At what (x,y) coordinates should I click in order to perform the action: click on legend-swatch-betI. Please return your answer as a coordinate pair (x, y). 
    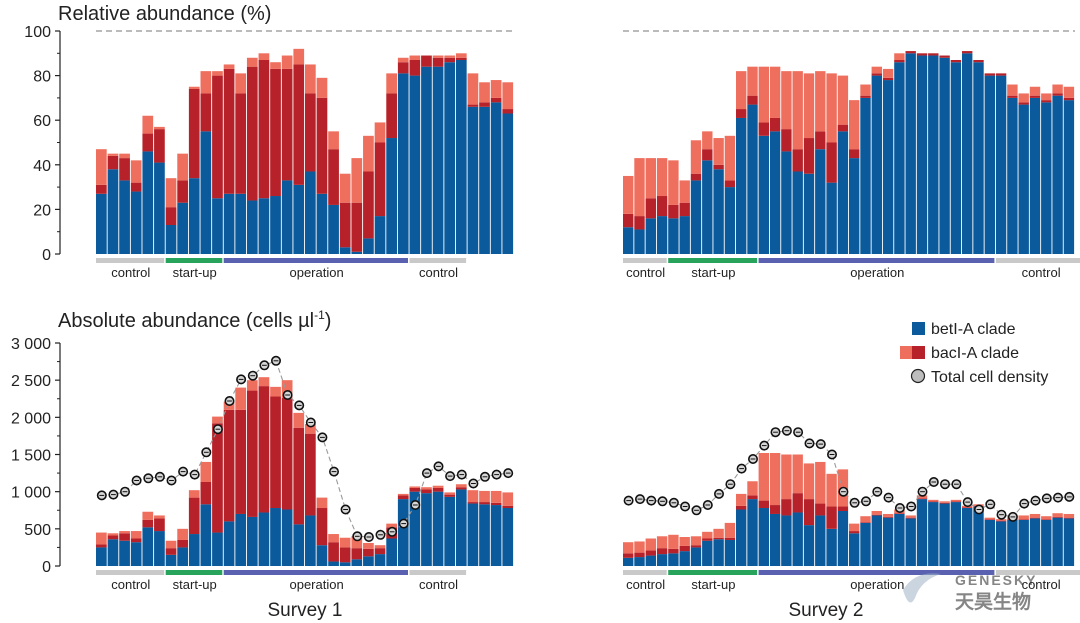
    Looking at the image, I should click on (918, 328).